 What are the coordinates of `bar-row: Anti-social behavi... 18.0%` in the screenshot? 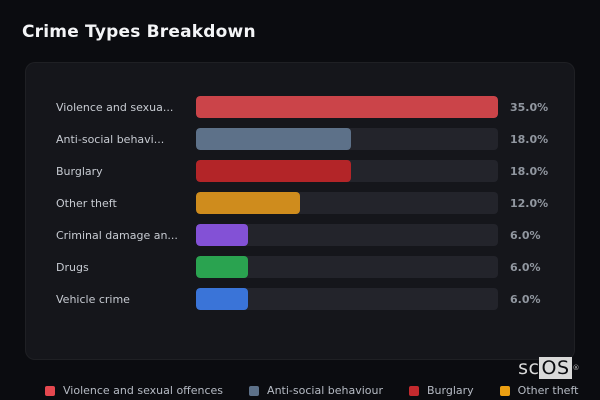 It's located at (300, 139).